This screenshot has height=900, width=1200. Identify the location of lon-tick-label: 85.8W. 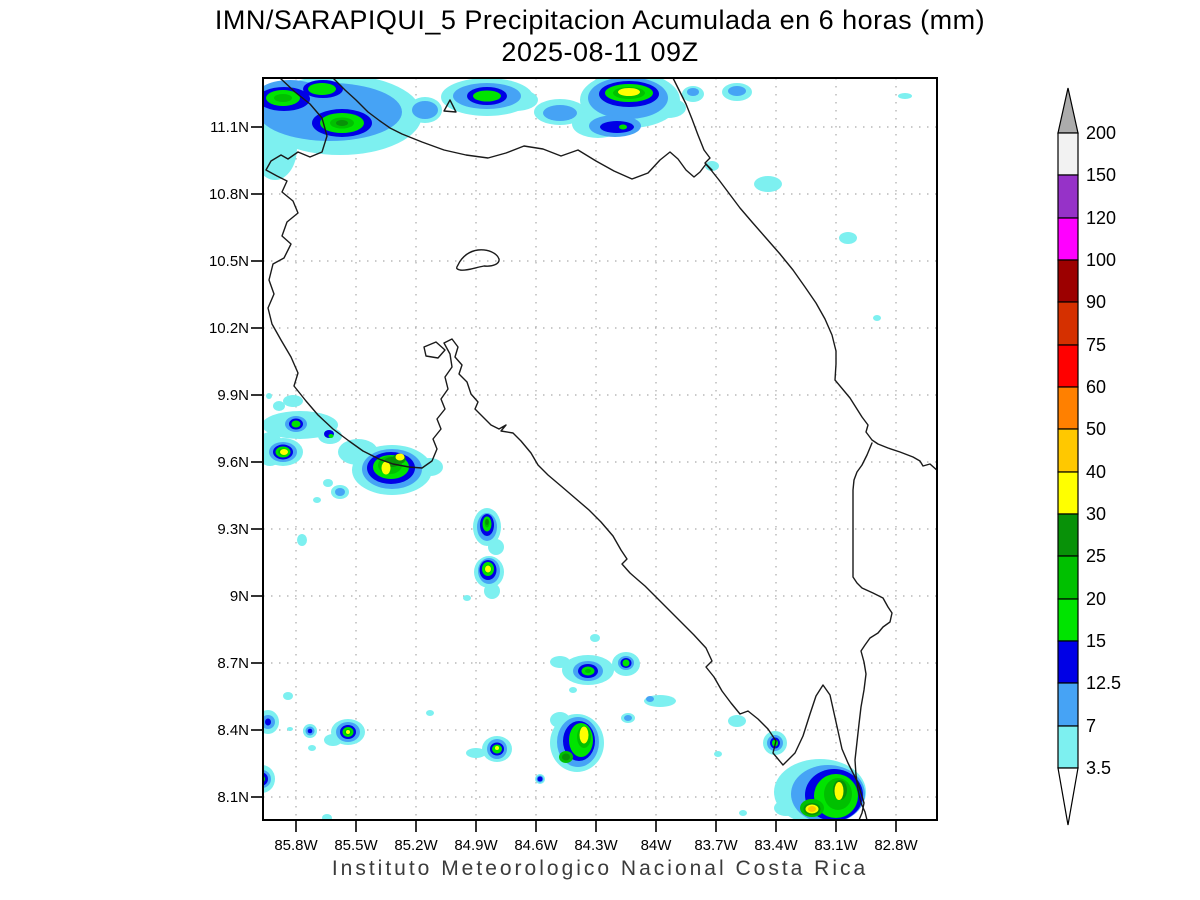
(296, 845).